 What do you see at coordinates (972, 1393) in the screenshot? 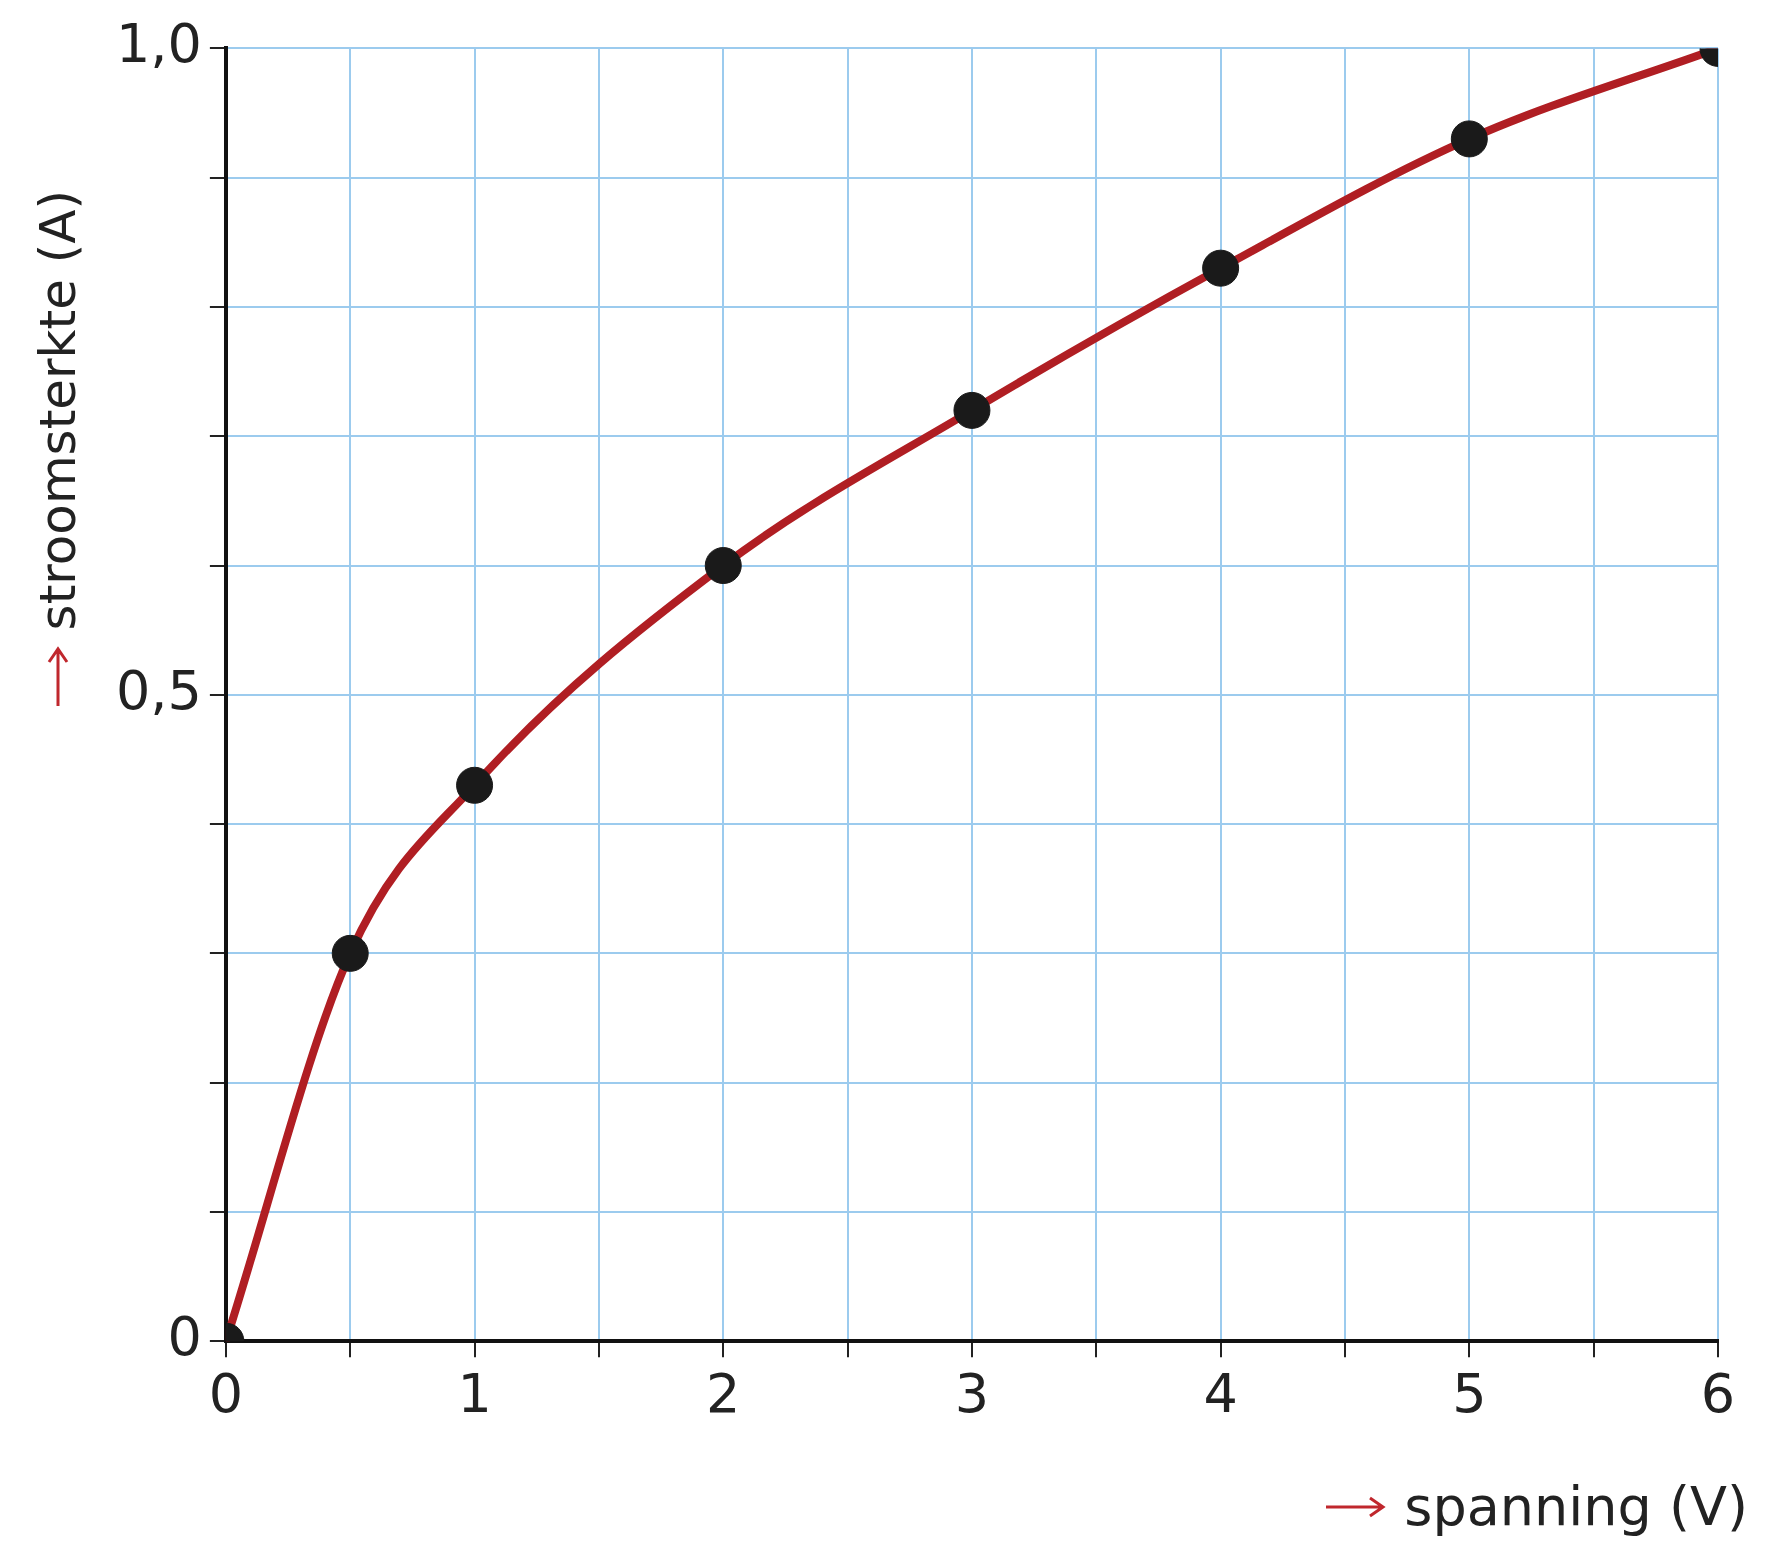
I see `x-tick-label: 3` at bounding box center [972, 1393].